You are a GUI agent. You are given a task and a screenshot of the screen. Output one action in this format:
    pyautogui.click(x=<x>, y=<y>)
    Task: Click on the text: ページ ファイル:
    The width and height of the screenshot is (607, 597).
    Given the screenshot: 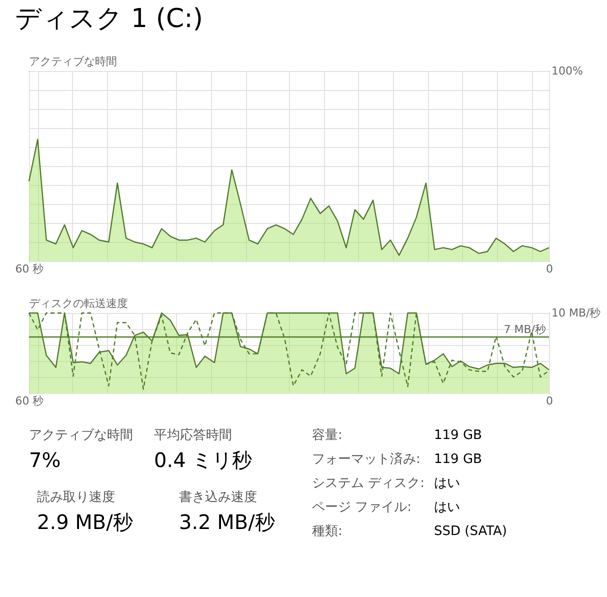 What is the action you would take?
    pyautogui.click(x=362, y=507)
    